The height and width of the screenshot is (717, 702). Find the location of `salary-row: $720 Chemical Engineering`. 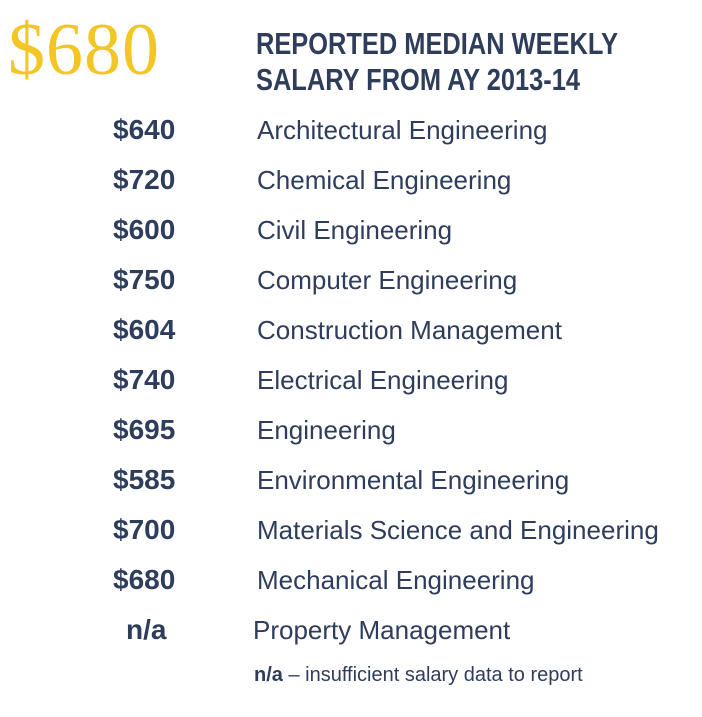

salary-row: $720 Chemical Engineering is located at coordinates (351, 180).